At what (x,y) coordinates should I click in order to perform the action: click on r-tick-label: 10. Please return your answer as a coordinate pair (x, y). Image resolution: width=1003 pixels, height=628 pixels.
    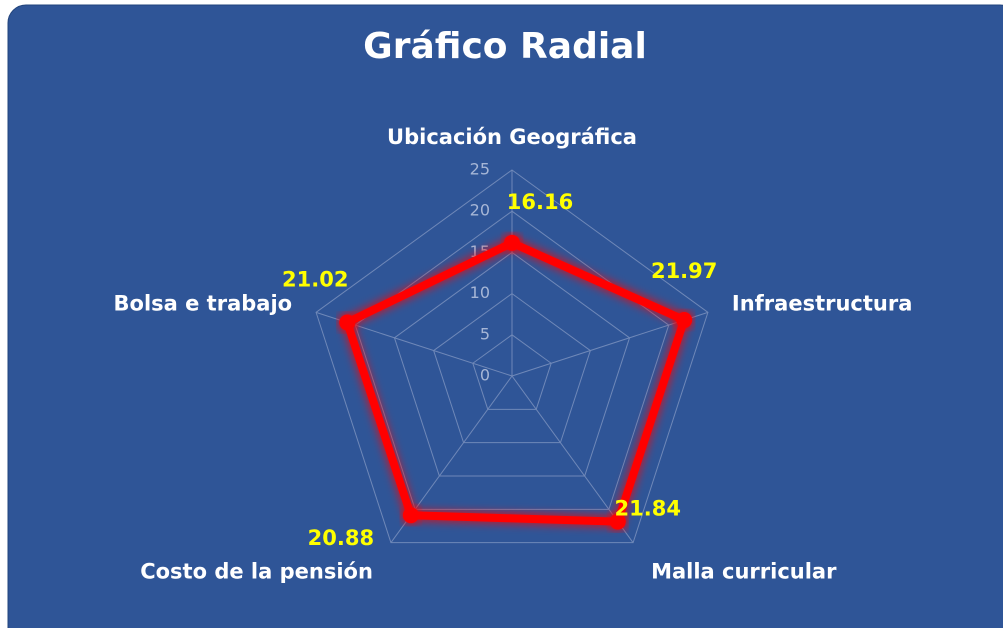
    Looking at the image, I should click on (480, 292).